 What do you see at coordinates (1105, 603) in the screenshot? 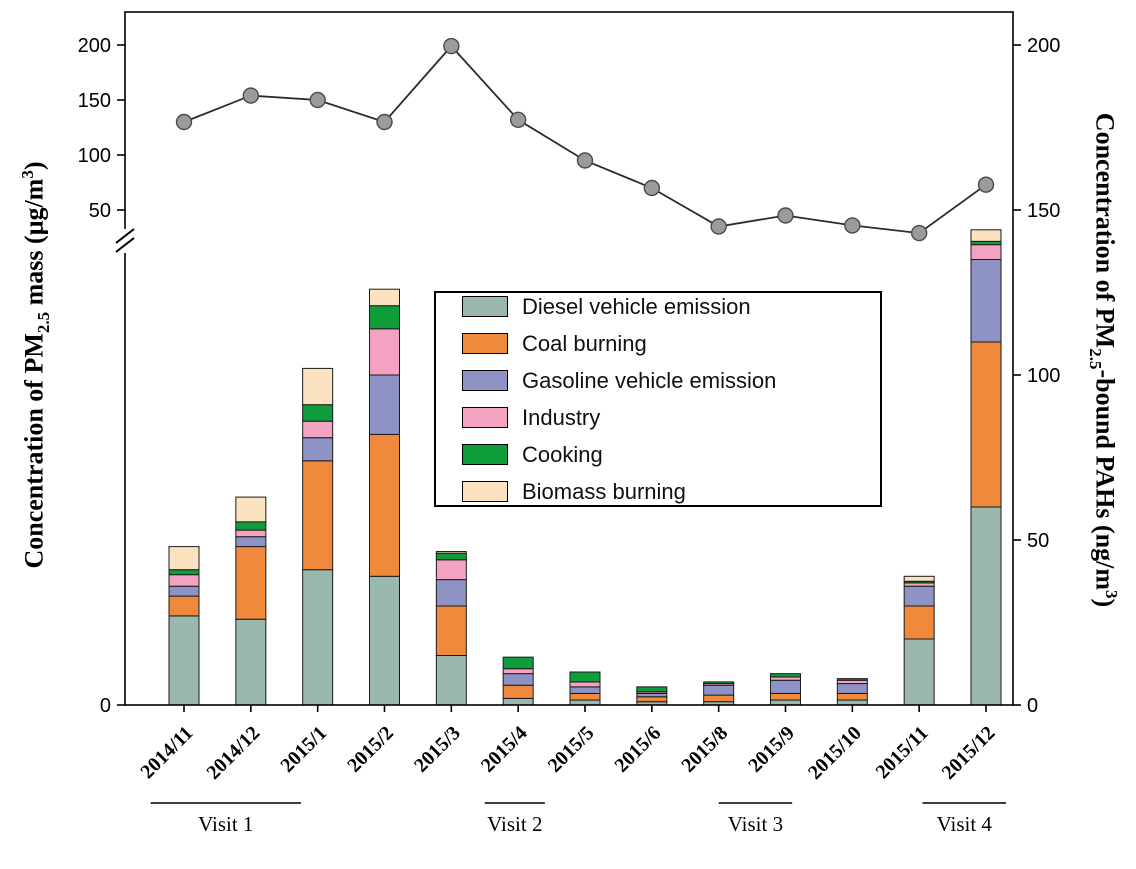
I see `right-axis-title-post: )` at bounding box center [1105, 603].